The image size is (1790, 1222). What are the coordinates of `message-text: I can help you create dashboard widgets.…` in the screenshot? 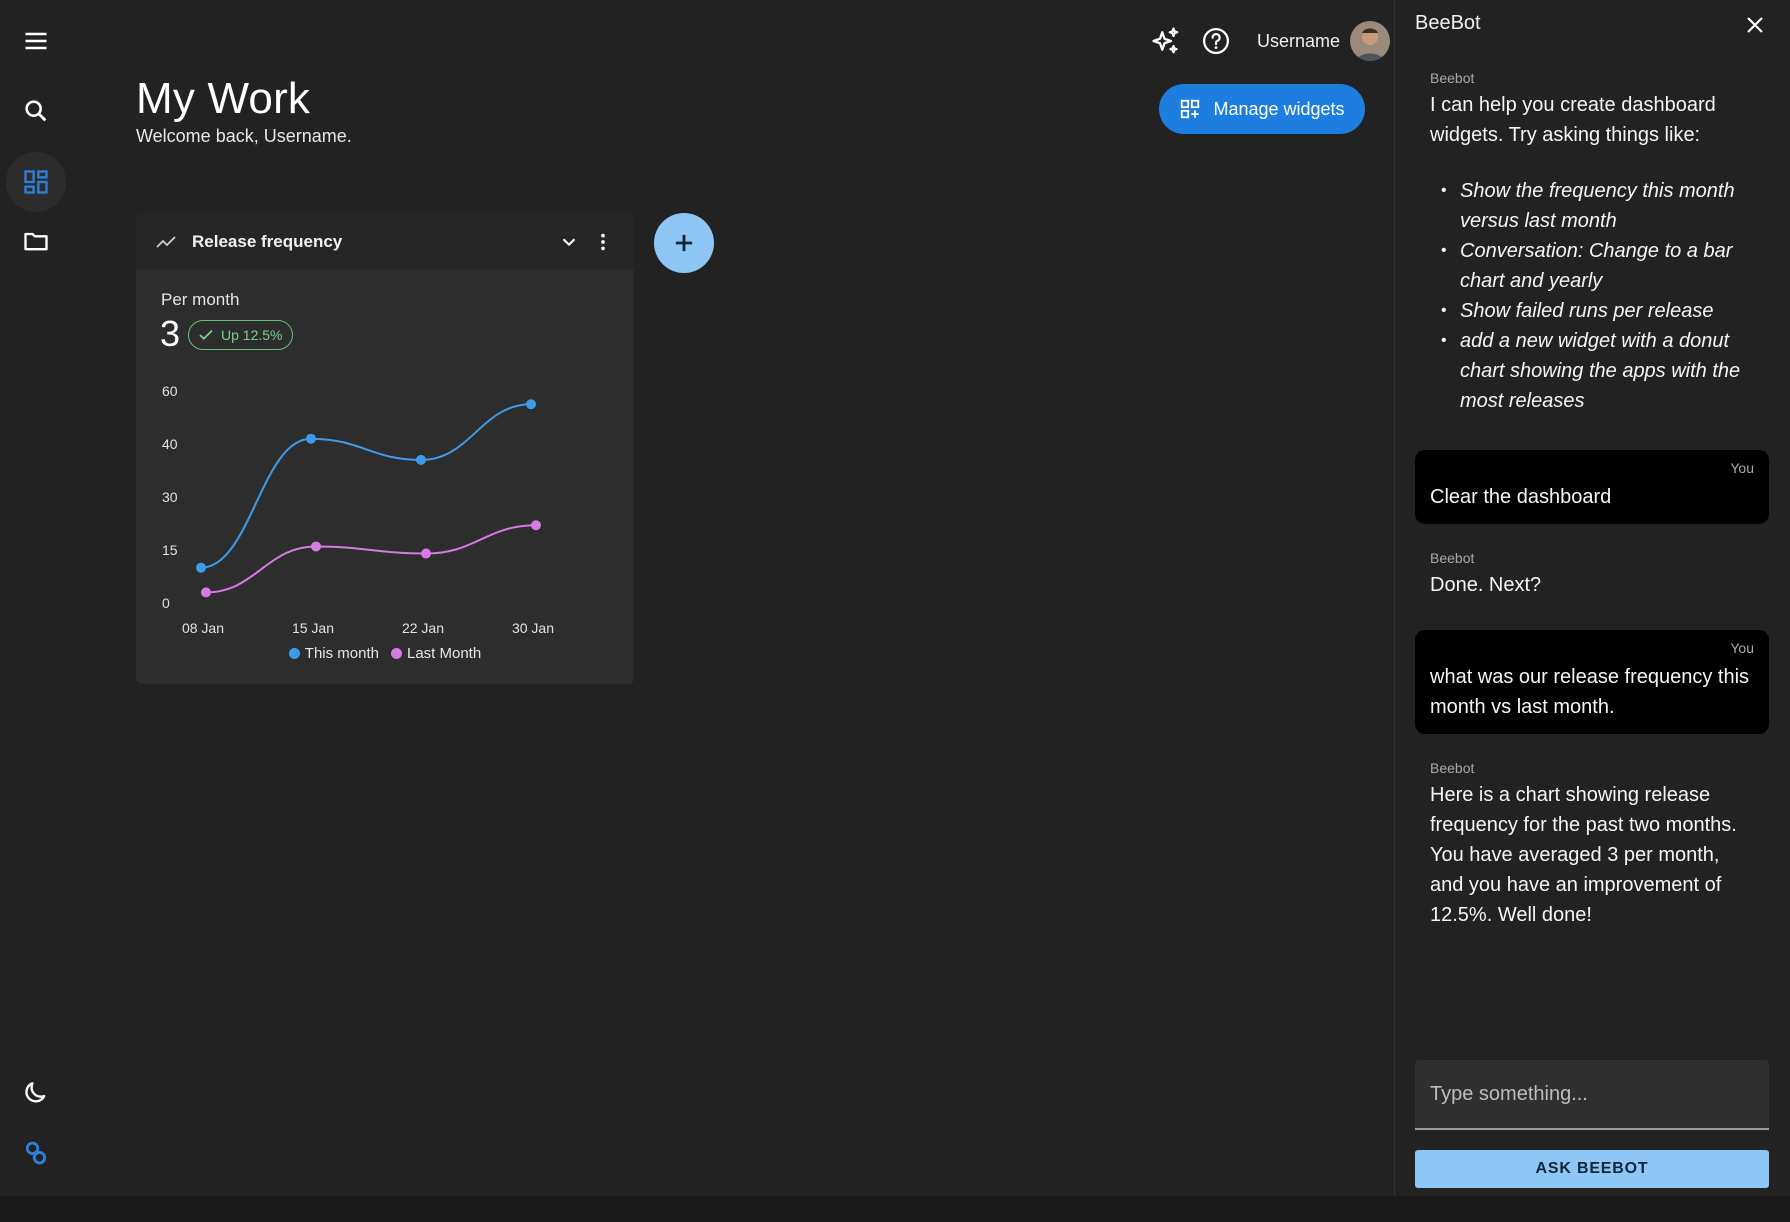 It's located at (1573, 120).